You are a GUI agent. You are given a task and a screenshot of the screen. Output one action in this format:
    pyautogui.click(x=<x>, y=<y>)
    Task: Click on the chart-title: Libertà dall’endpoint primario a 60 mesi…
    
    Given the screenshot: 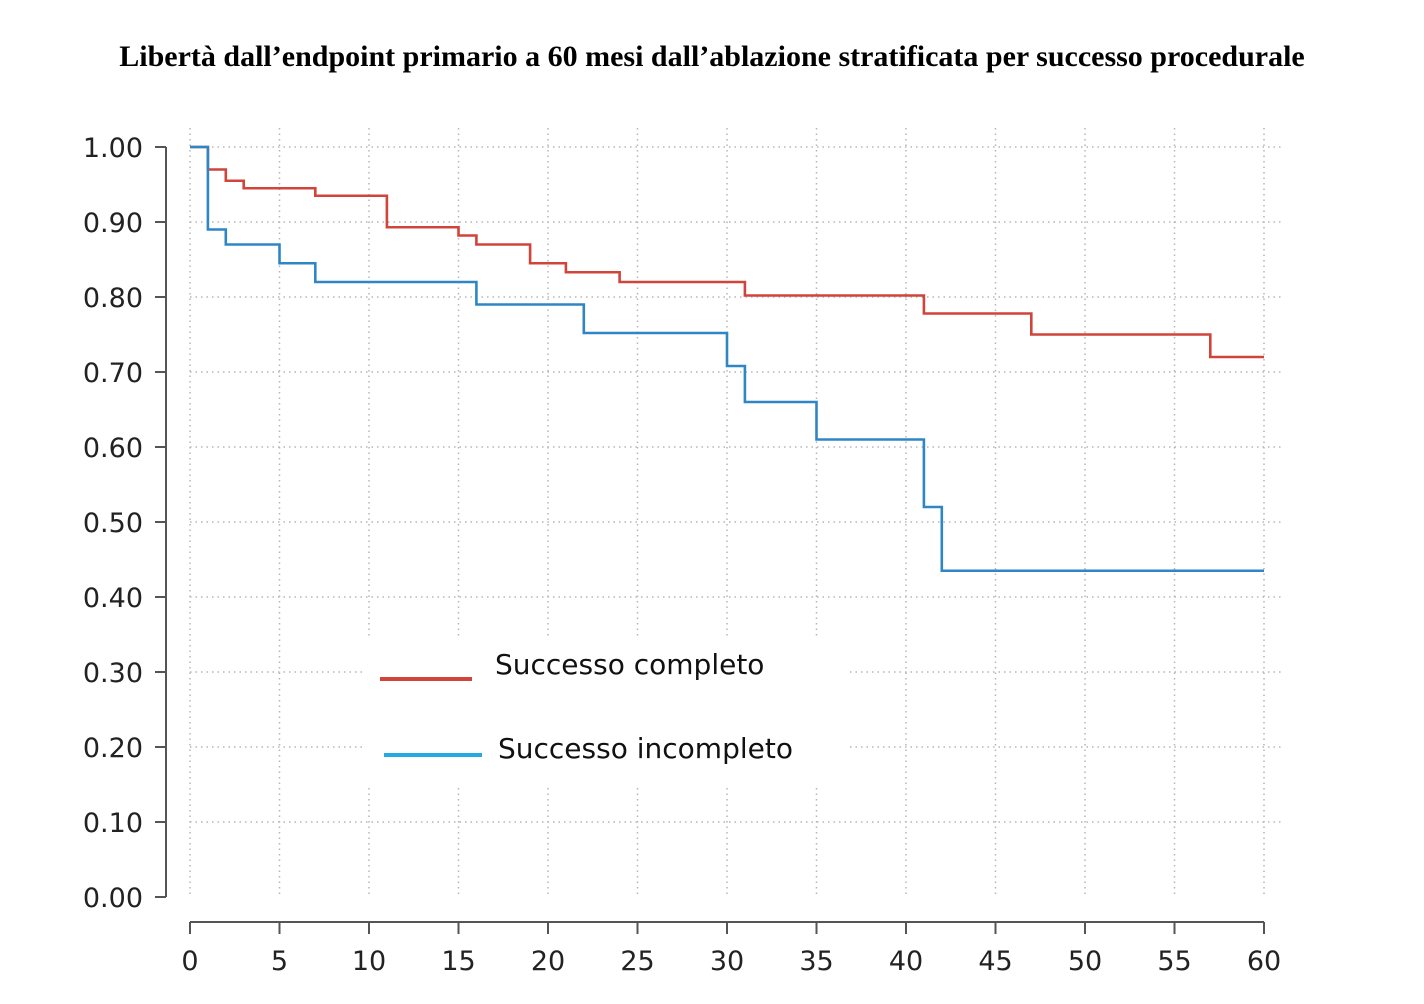 What is the action you would take?
    pyautogui.click(x=712, y=56)
    